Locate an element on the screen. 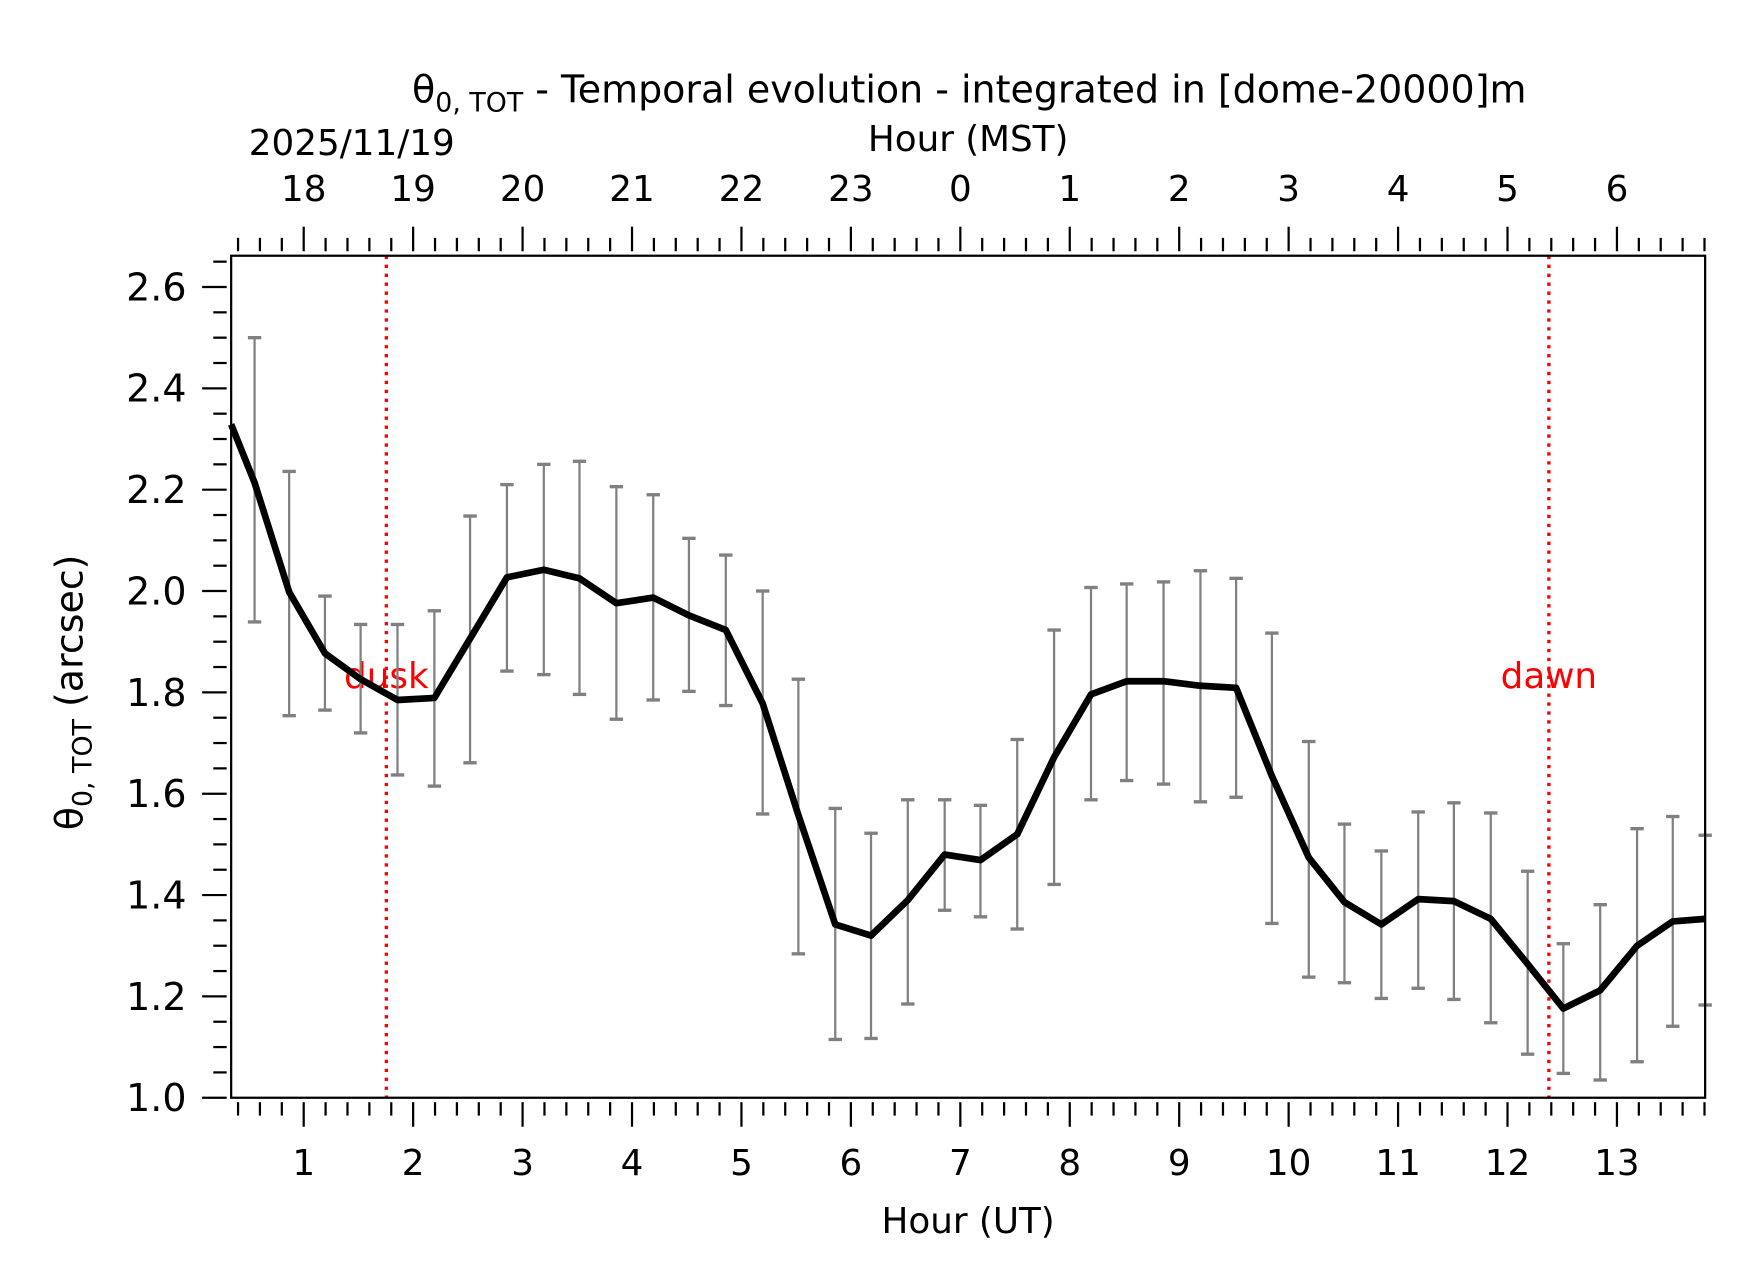 The image size is (1742, 1282). x2-tick-label: 21 is located at coordinates (631, 189).